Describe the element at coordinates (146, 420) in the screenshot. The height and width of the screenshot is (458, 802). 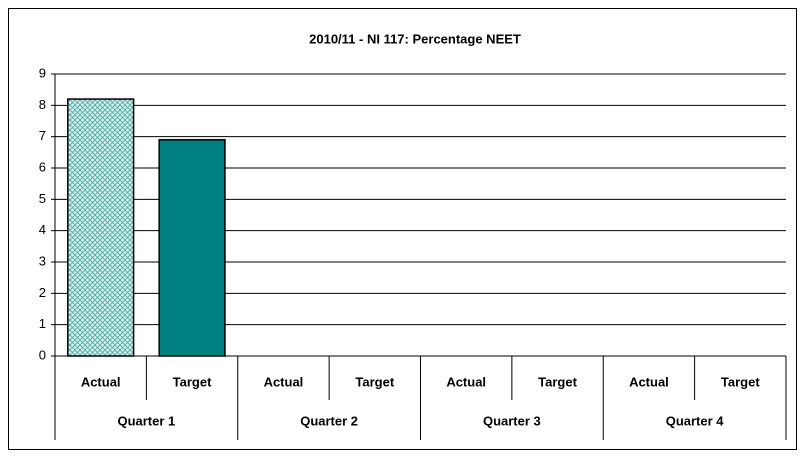
I see `group-label: Quarter 1` at that location.